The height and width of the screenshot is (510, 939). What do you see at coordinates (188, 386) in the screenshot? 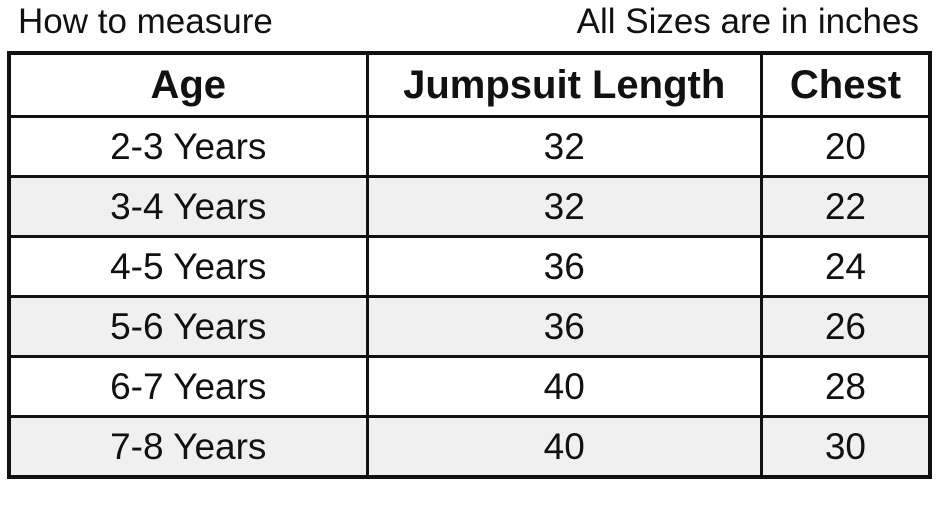
I see `age-cell: 6-7 Years` at bounding box center [188, 386].